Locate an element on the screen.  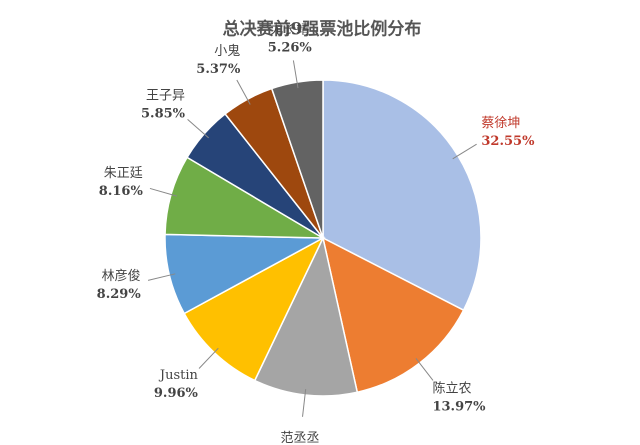
value-label: 5.26% is located at coordinates (290, 47).